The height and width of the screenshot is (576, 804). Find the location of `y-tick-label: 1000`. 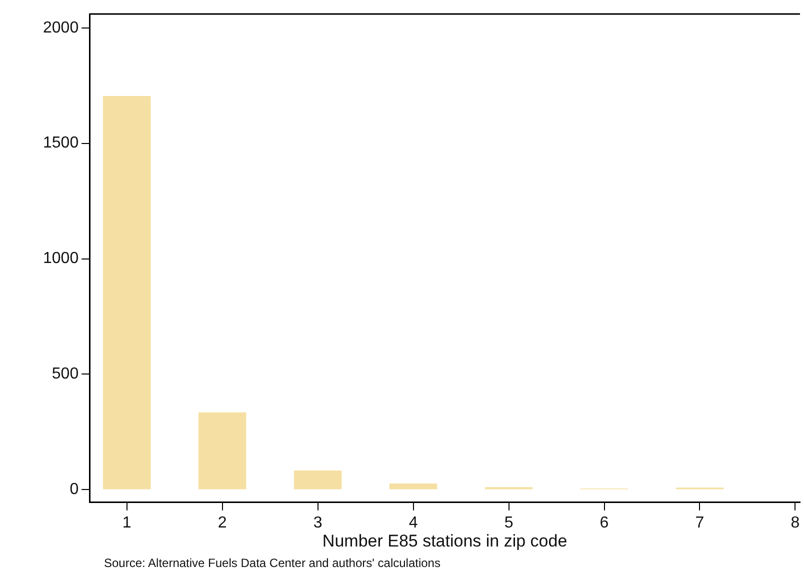

y-tick-label: 1000 is located at coordinates (61, 259).